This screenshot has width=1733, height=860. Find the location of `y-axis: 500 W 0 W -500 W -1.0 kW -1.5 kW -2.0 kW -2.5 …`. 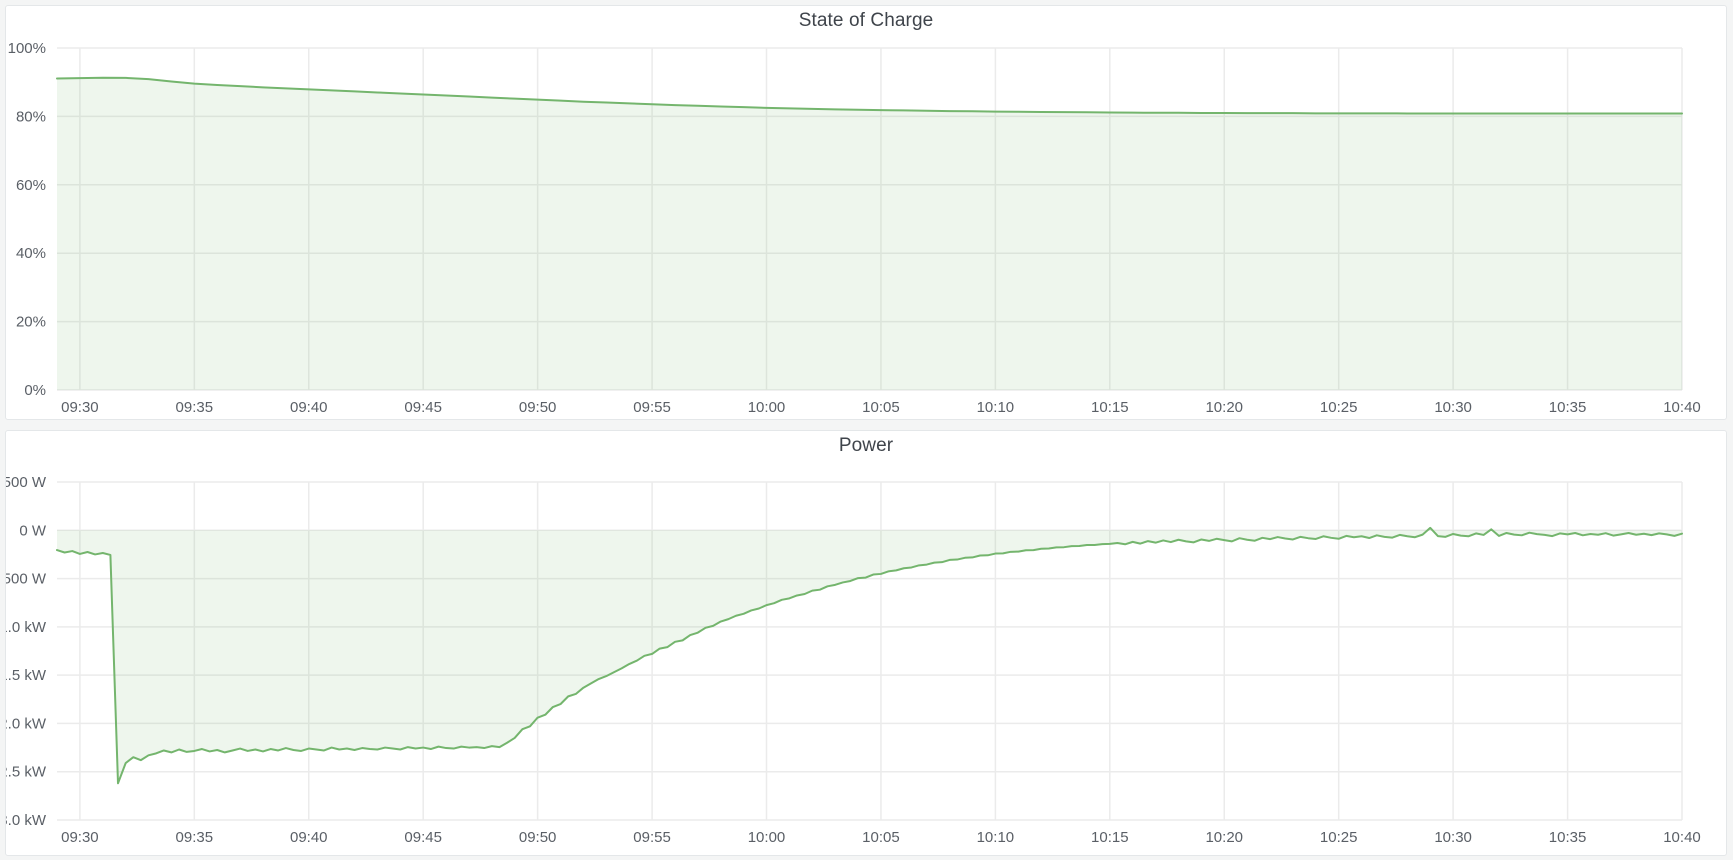

y-axis: 500 W 0 W -500 W -1.0 kW -1.5 kW -2.0 kW -2.5 … is located at coordinates (26, 651).